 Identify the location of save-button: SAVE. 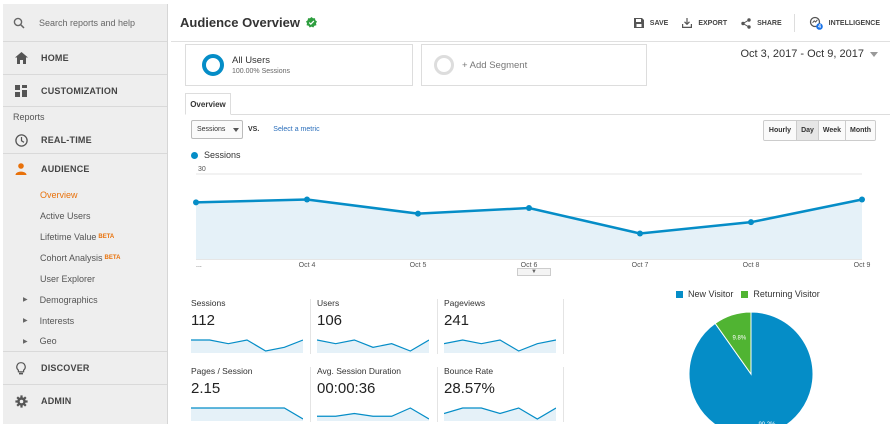
(651, 23).